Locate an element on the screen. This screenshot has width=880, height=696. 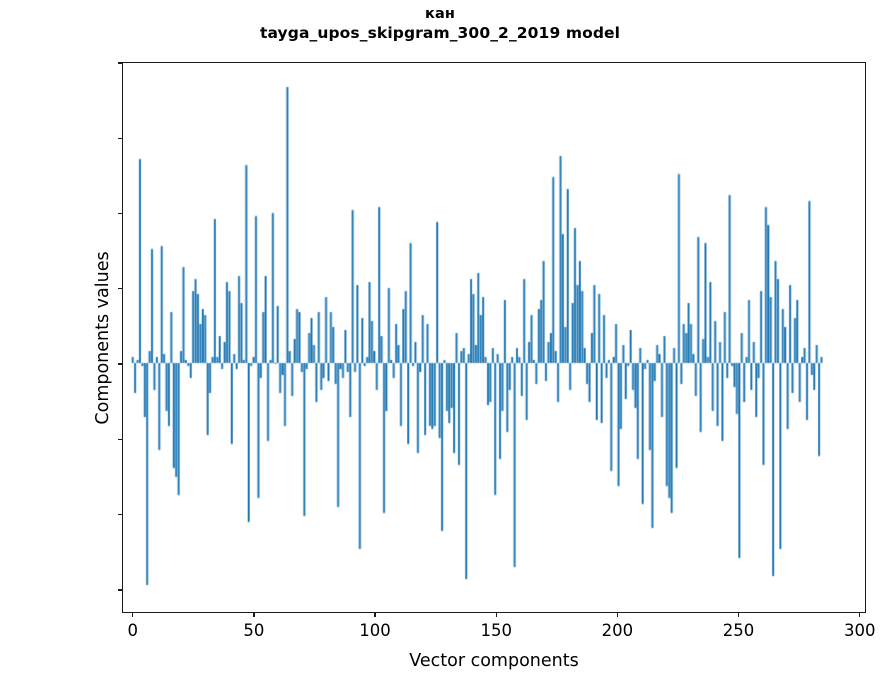
y-axis-label: Components values is located at coordinates (103, 337).